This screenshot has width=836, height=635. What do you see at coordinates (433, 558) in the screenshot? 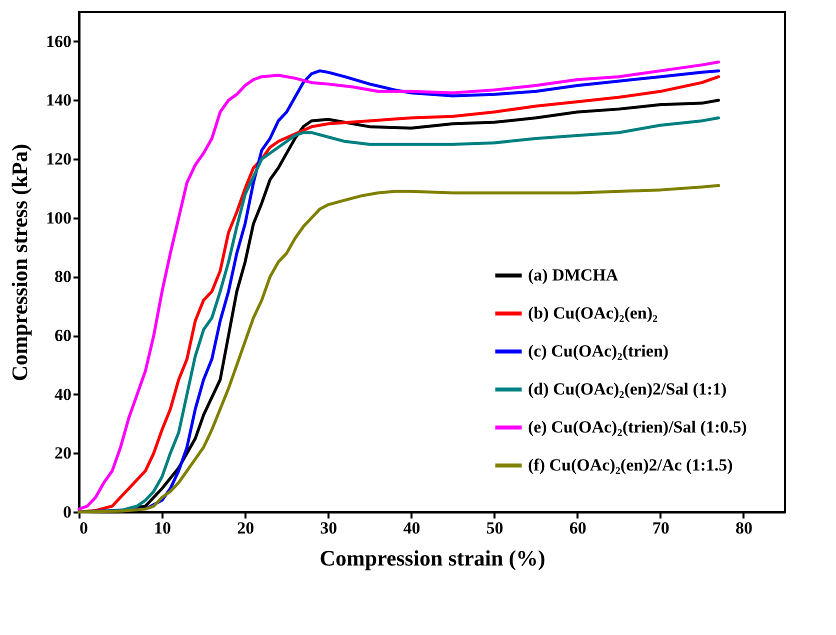
I see `x-axis-title: Compression strain (%)` at bounding box center [433, 558].